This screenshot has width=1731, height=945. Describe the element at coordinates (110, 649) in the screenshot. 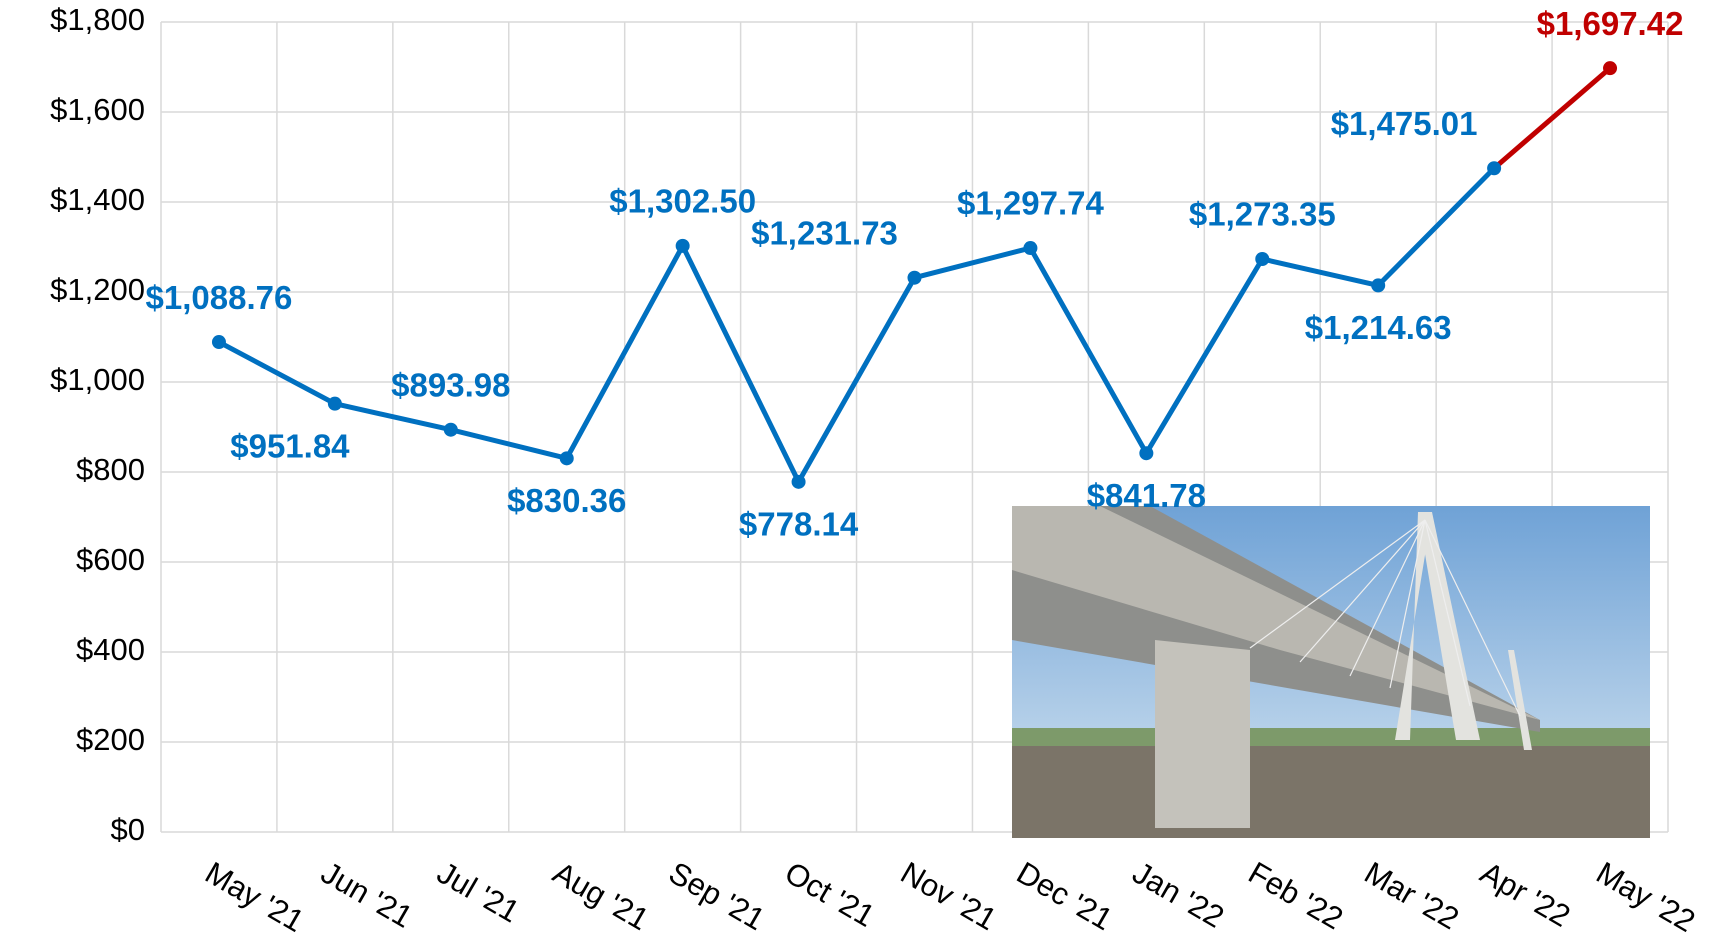

I see `y-tick-label: $400` at that location.